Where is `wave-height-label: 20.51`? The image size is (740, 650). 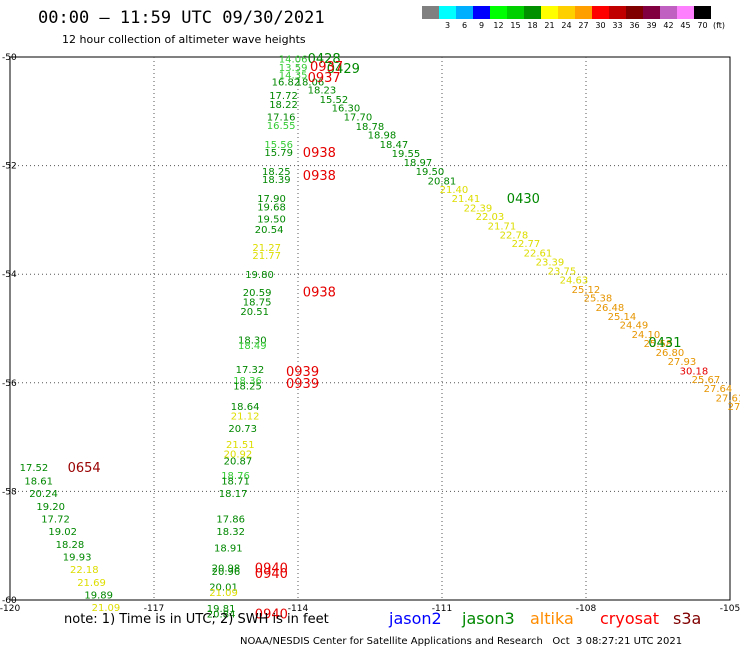
wave-height-label: 20.51 is located at coordinates (254, 312).